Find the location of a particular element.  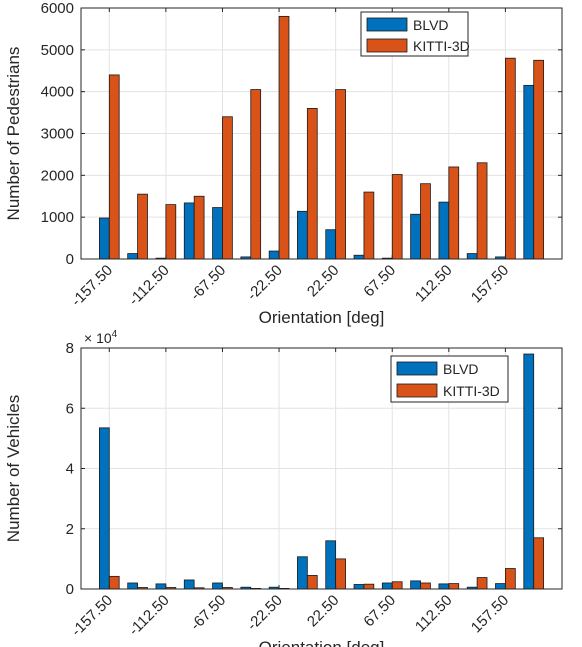

y-axis-label: Number of Pedestrians is located at coordinates (13, 134).